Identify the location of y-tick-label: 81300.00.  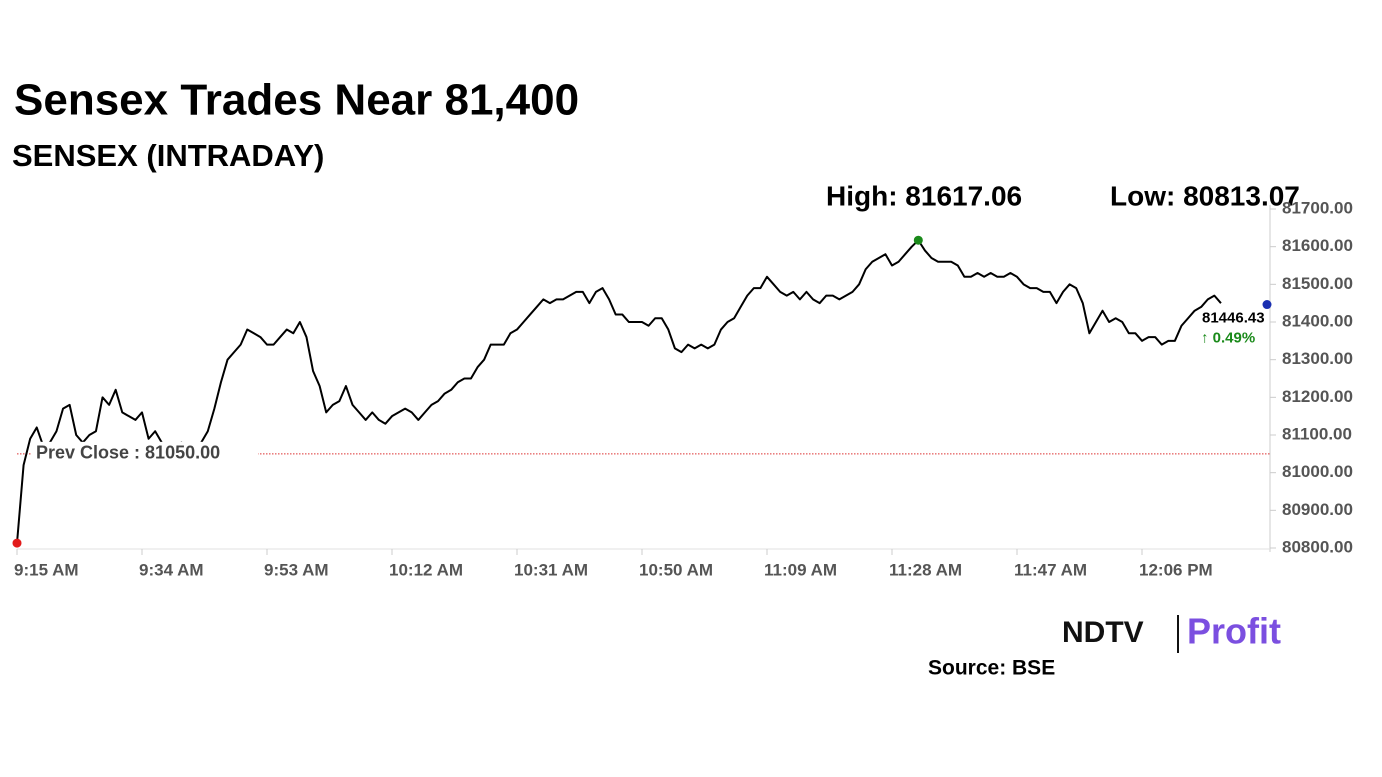
(1317, 358).